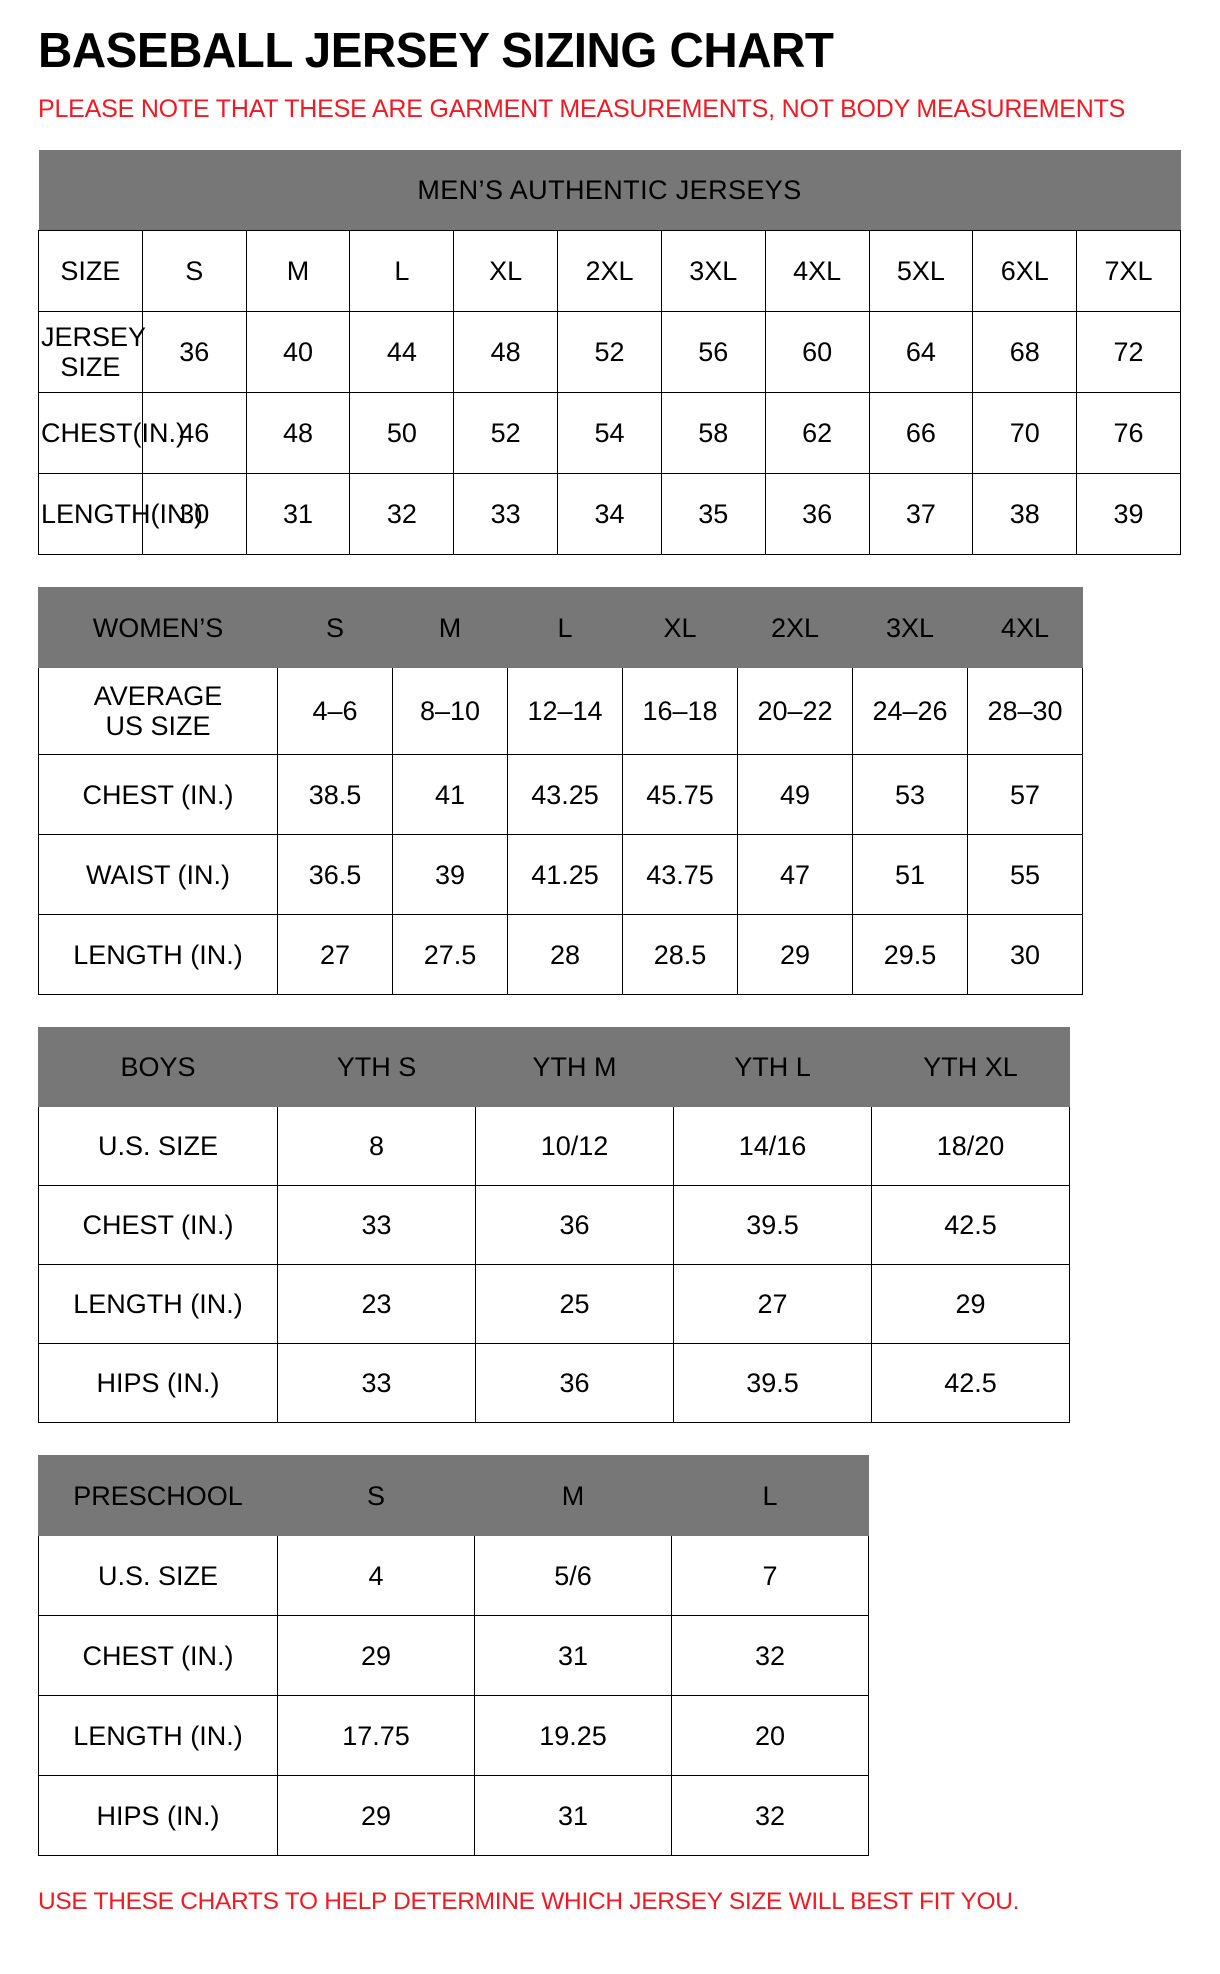 This screenshot has height=1974, width=1220. I want to click on womens-waist-xl: 43.75, so click(680, 875).